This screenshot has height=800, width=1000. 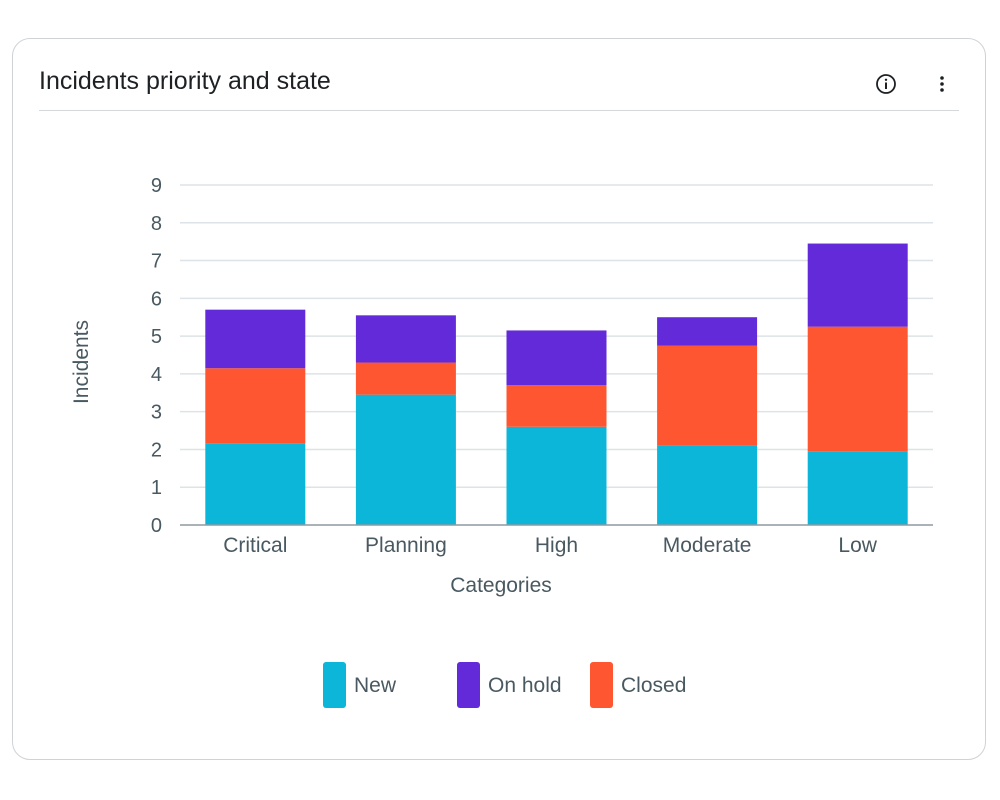 I want to click on y-tick-label: 2, so click(x=156, y=450).